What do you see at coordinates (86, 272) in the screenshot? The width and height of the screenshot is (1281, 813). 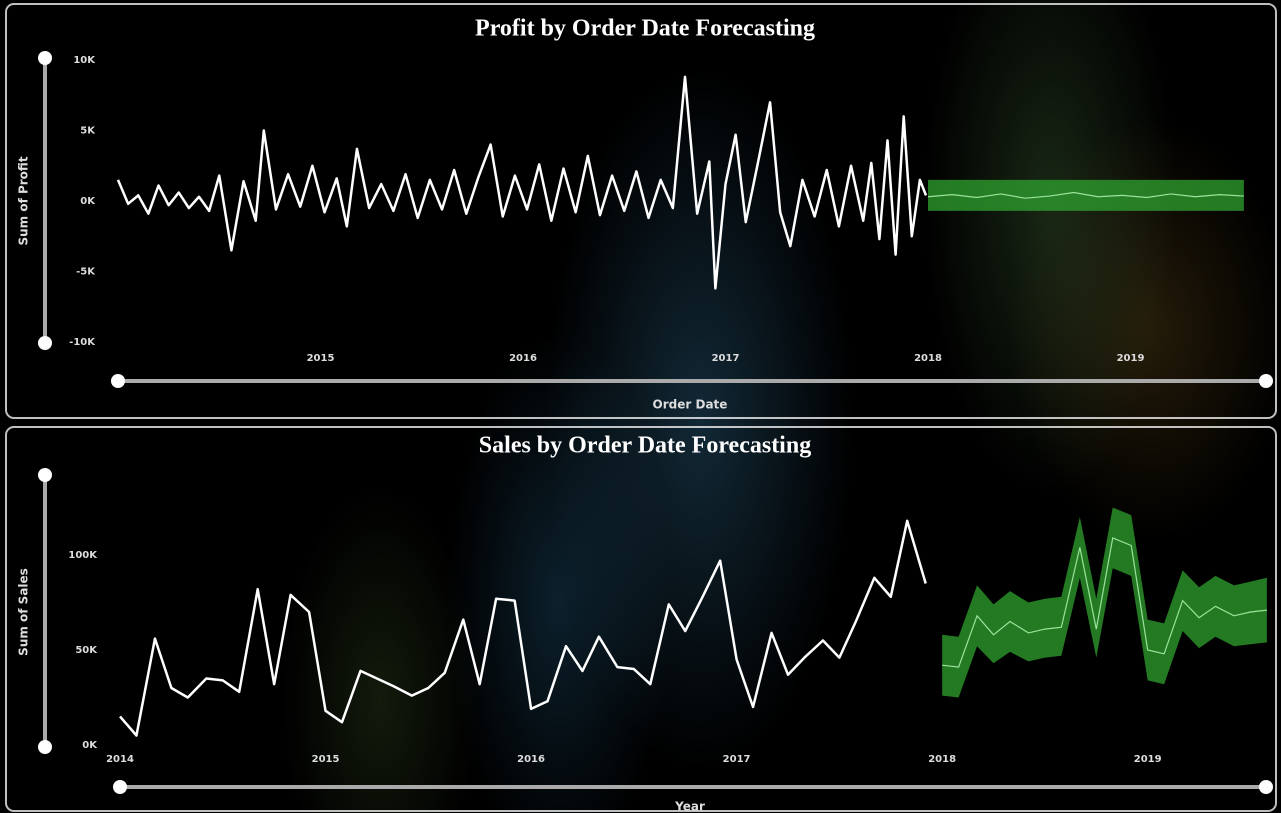 I see `y-tick-label: -5K` at bounding box center [86, 272].